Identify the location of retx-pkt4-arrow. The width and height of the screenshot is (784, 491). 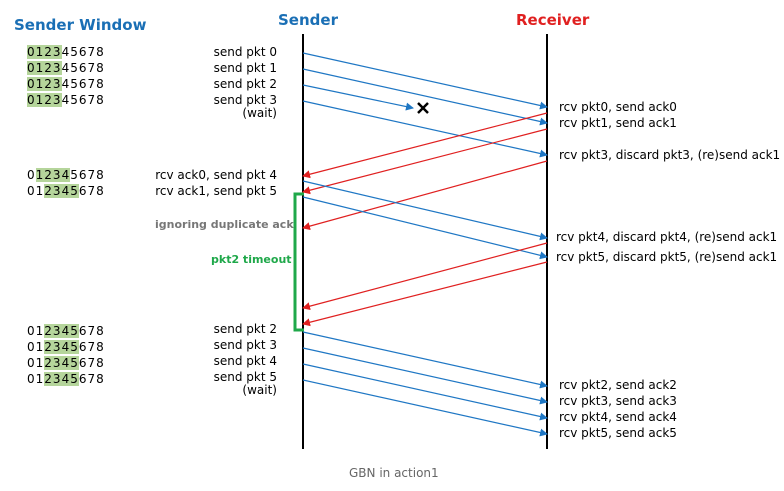
(425, 392).